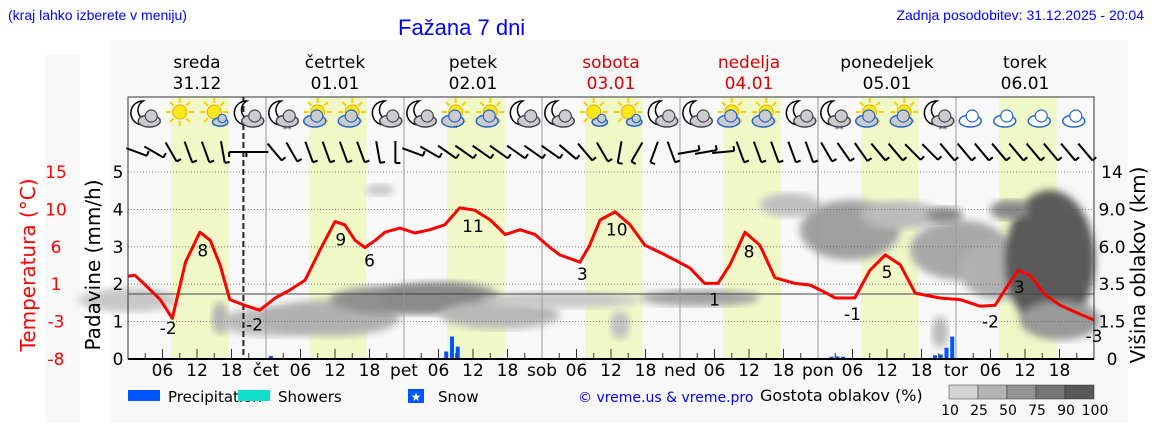 The image size is (1152, 443). I want to click on day-date: 31.12, so click(197, 84).